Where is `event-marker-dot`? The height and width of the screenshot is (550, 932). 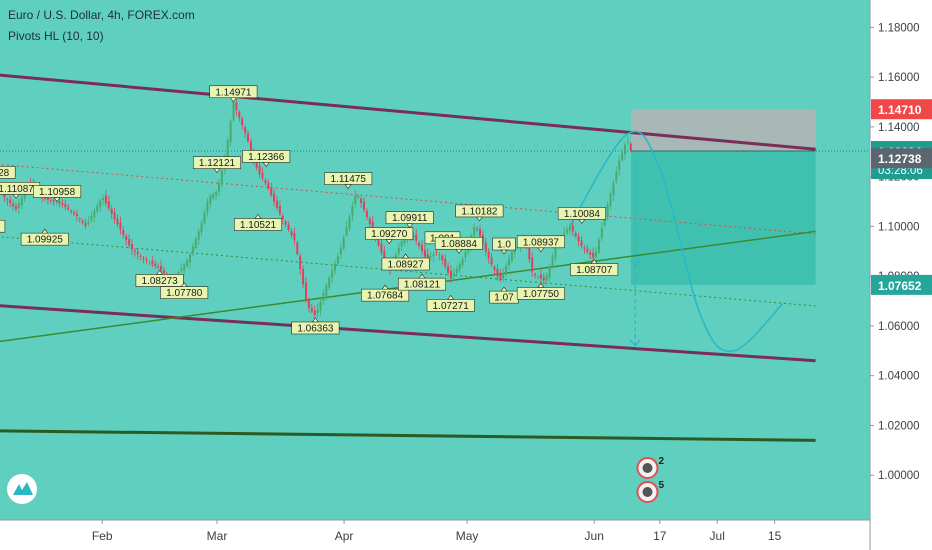 event-marker-dot is located at coordinates (647, 468).